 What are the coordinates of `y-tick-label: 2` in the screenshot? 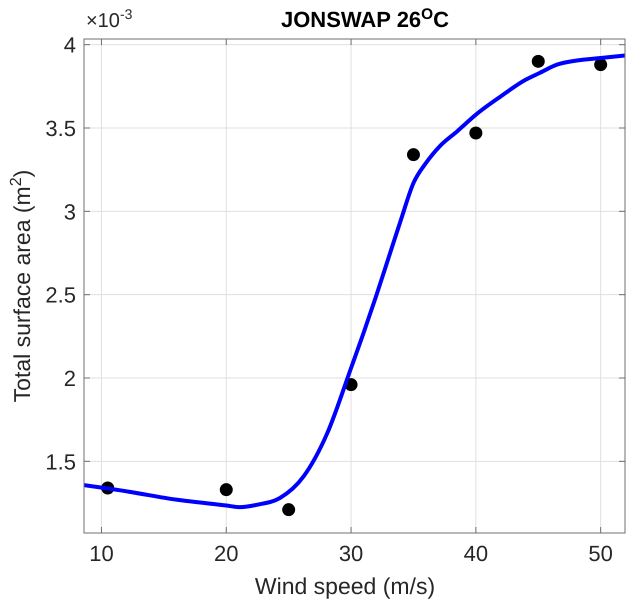 It's located at (70, 378).